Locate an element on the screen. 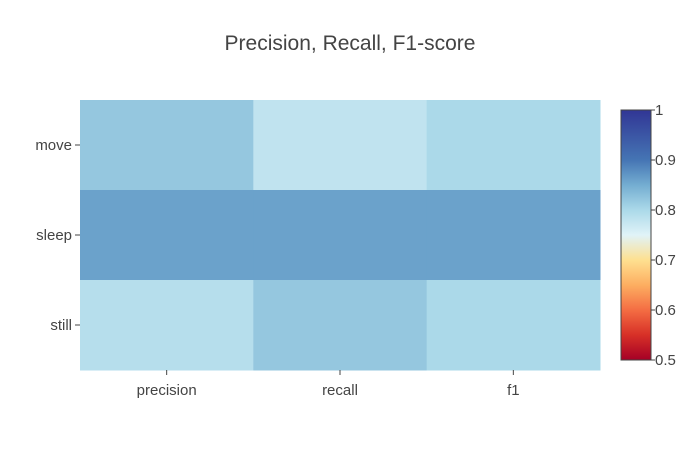 This screenshot has width=700, height=450. x-axis-ticks: precision recall f1 is located at coordinates (328, 384).